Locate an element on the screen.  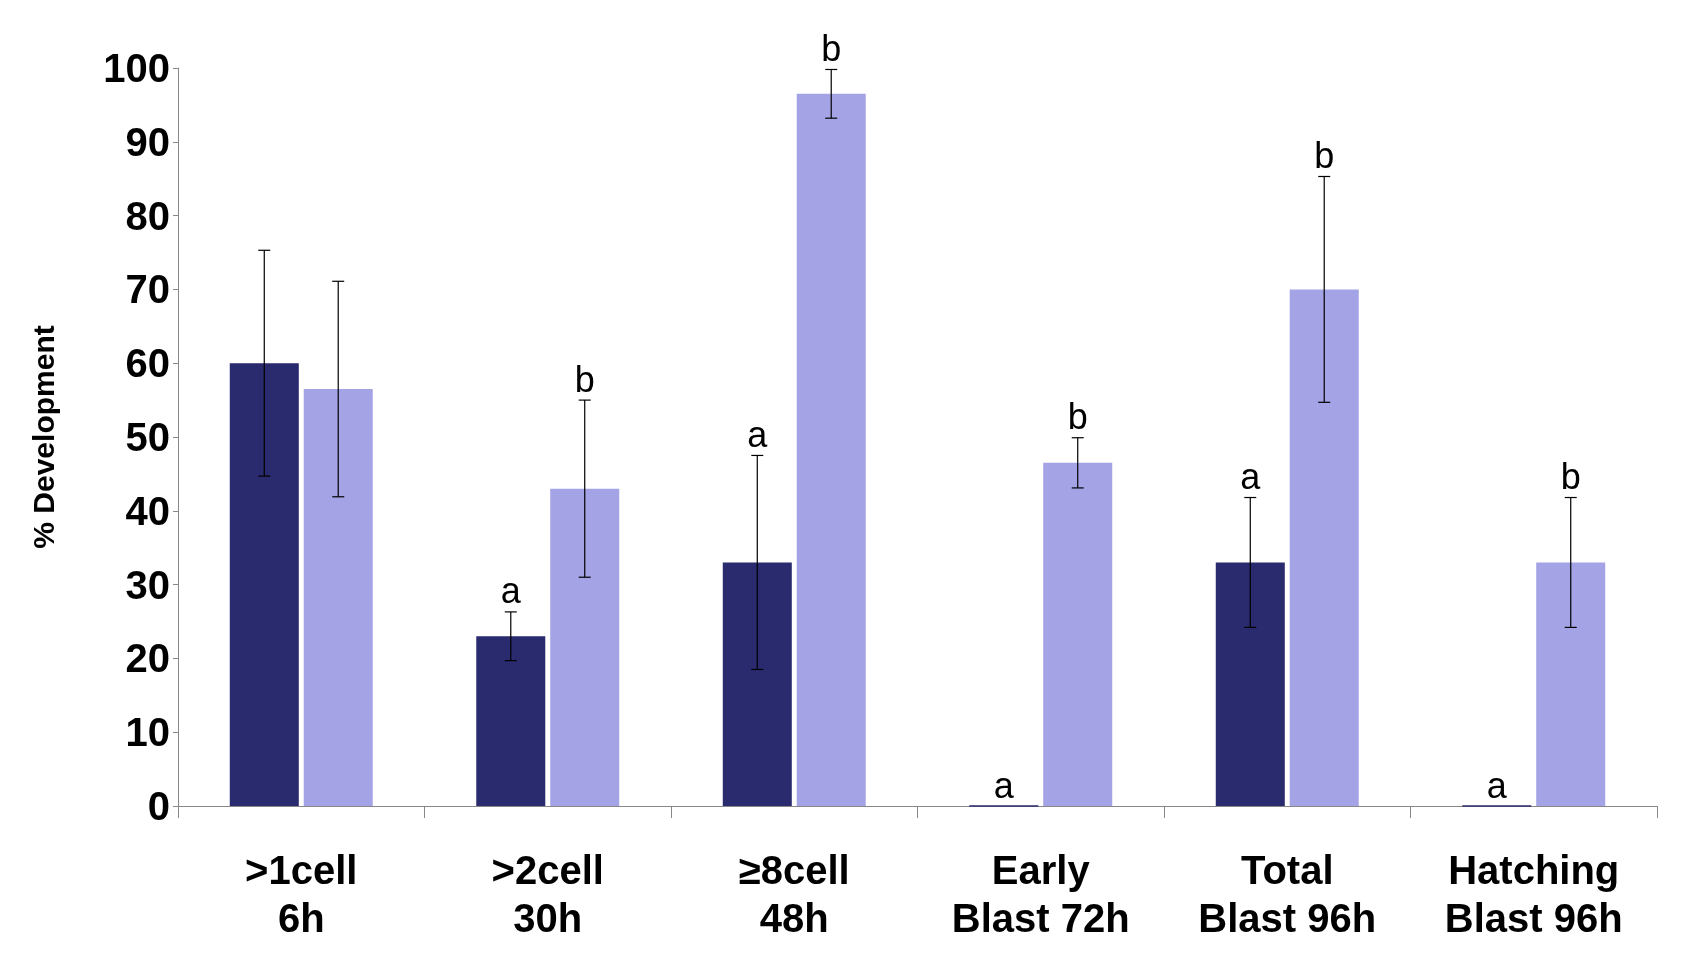
x-tick-label: ≥8cell 48h is located at coordinates (794, 894).